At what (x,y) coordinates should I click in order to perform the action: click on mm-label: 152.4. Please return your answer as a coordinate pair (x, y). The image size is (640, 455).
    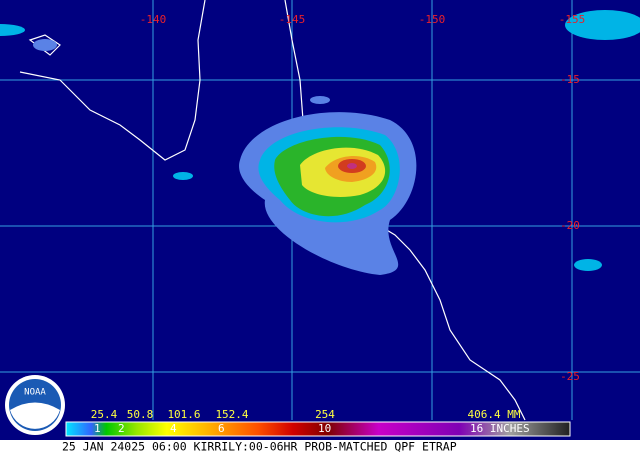
    Looking at the image, I should click on (231, 414).